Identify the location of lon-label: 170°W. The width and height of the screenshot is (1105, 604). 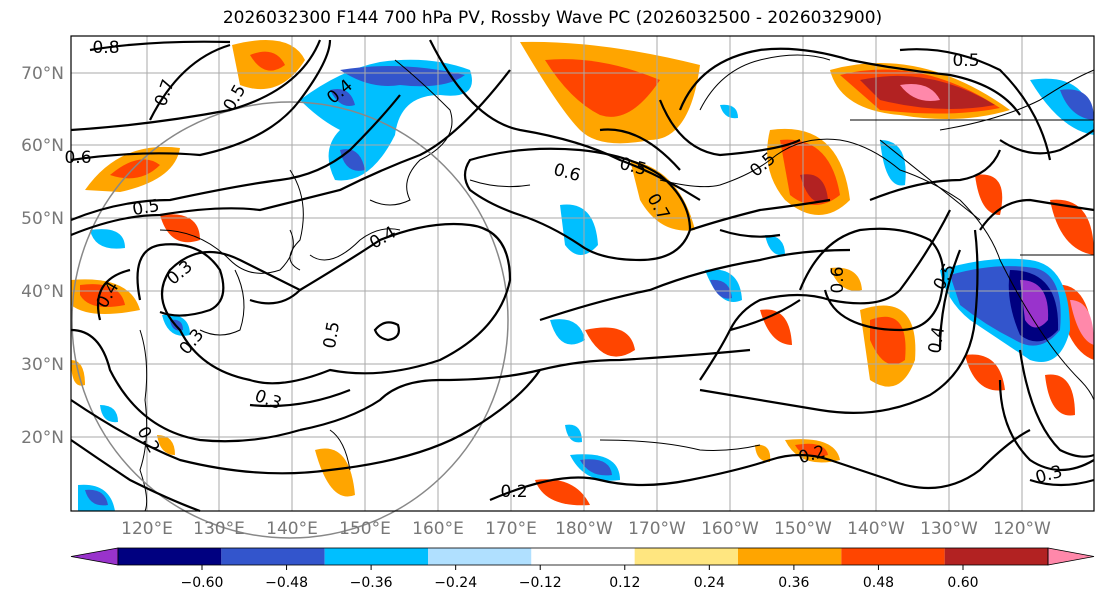
(657, 529).